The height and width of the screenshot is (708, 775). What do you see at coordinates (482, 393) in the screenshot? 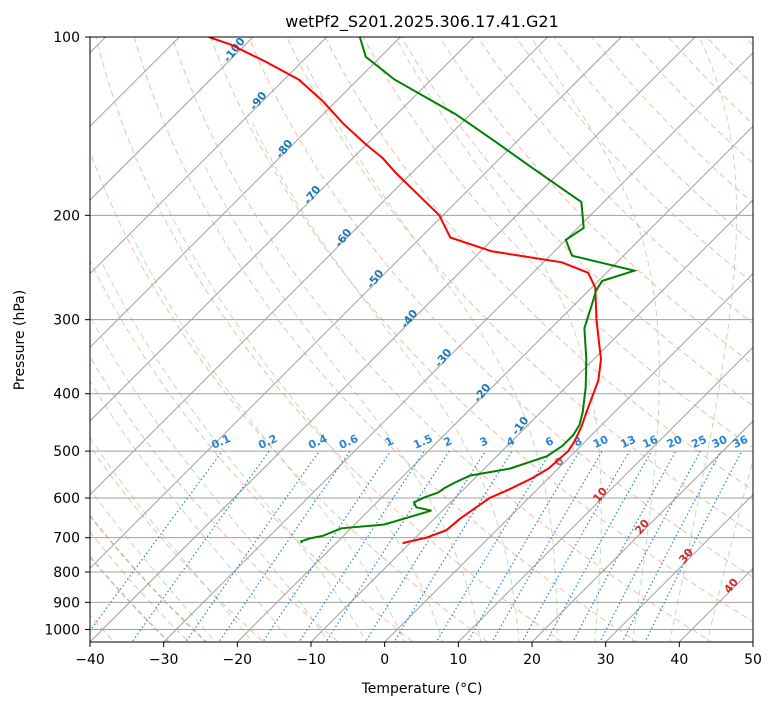
I see `dry-adiabat-label: -20` at bounding box center [482, 393].